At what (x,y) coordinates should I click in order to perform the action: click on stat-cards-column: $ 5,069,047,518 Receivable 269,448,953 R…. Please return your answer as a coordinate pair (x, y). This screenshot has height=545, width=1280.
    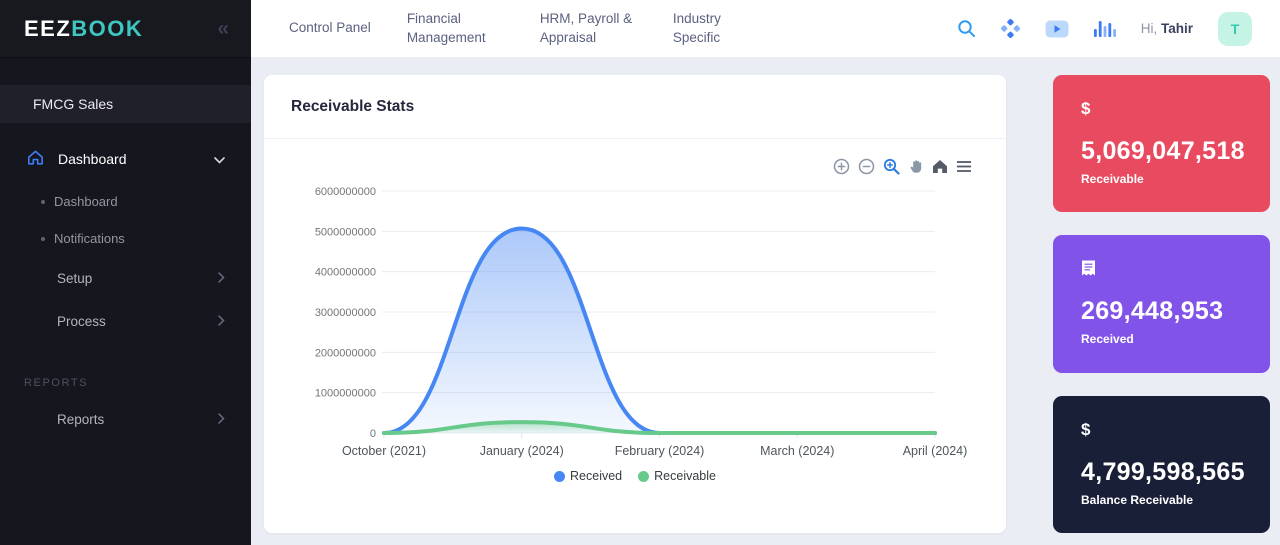
    Looking at the image, I should click on (1161, 304).